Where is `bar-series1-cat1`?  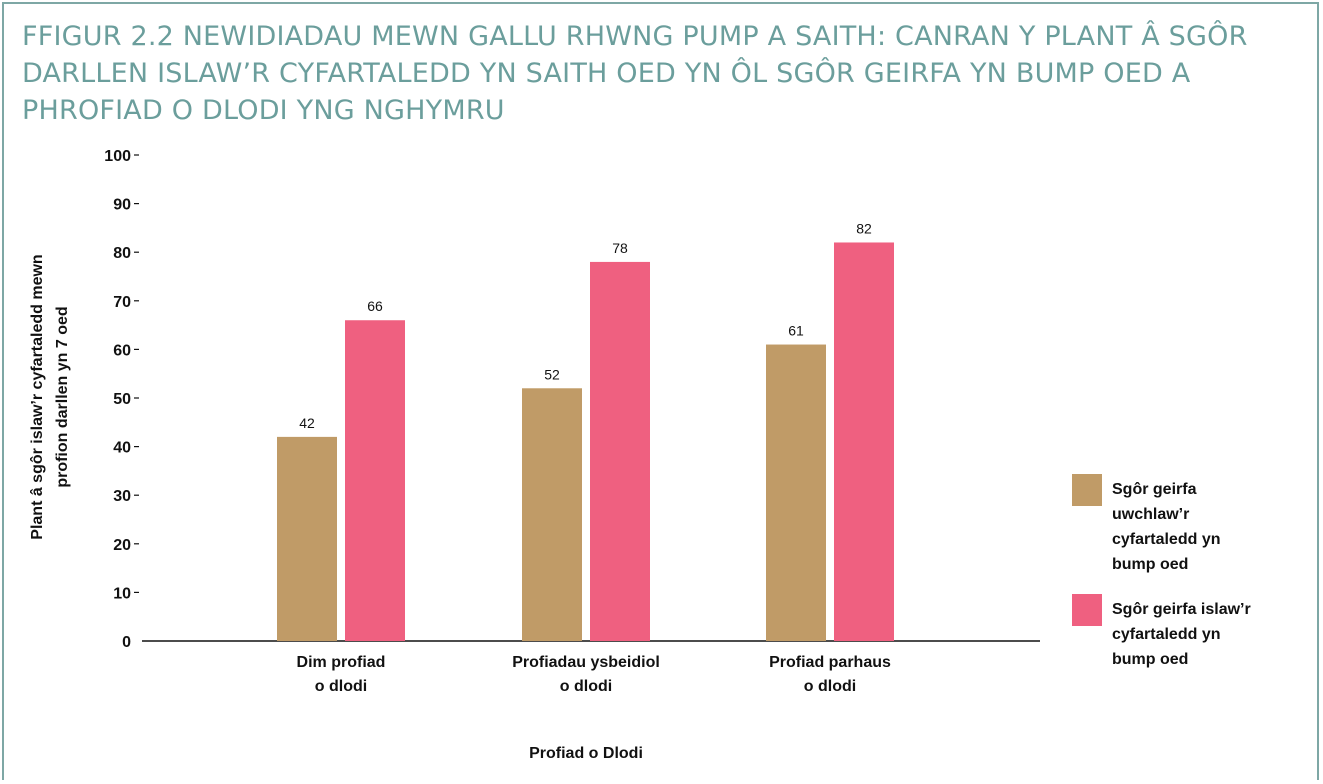
bar-series1-cat1 is located at coordinates (307, 538).